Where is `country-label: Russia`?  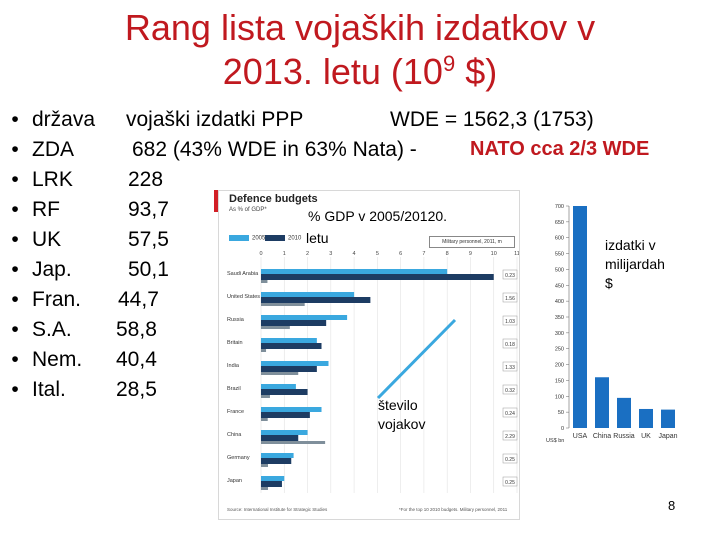
country-label: Russia is located at coordinates (624, 436).